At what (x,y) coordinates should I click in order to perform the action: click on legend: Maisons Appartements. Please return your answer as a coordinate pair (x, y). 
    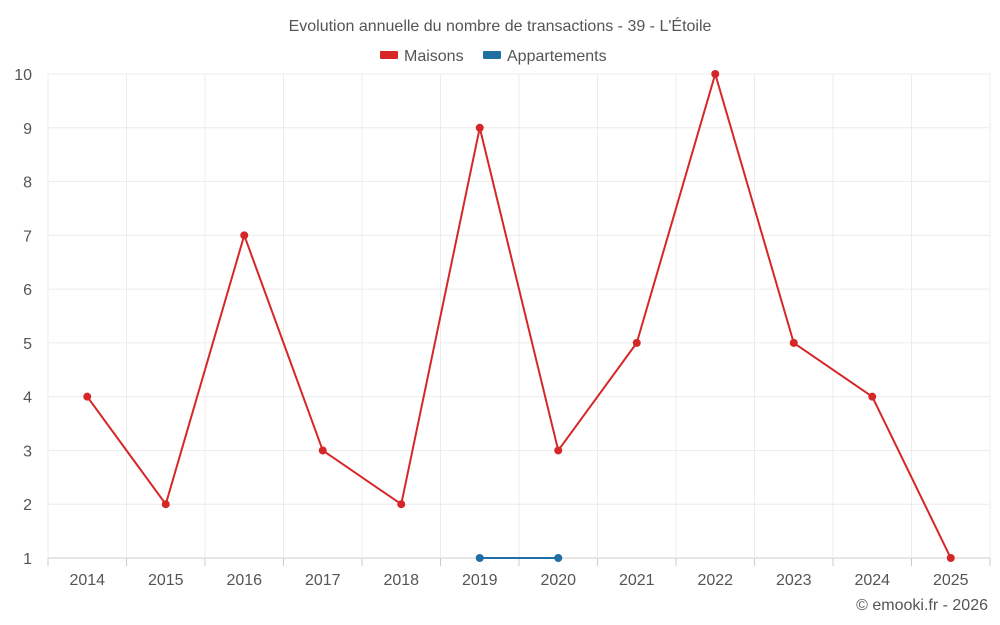
    Looking at the image, I should click on (493, 56).